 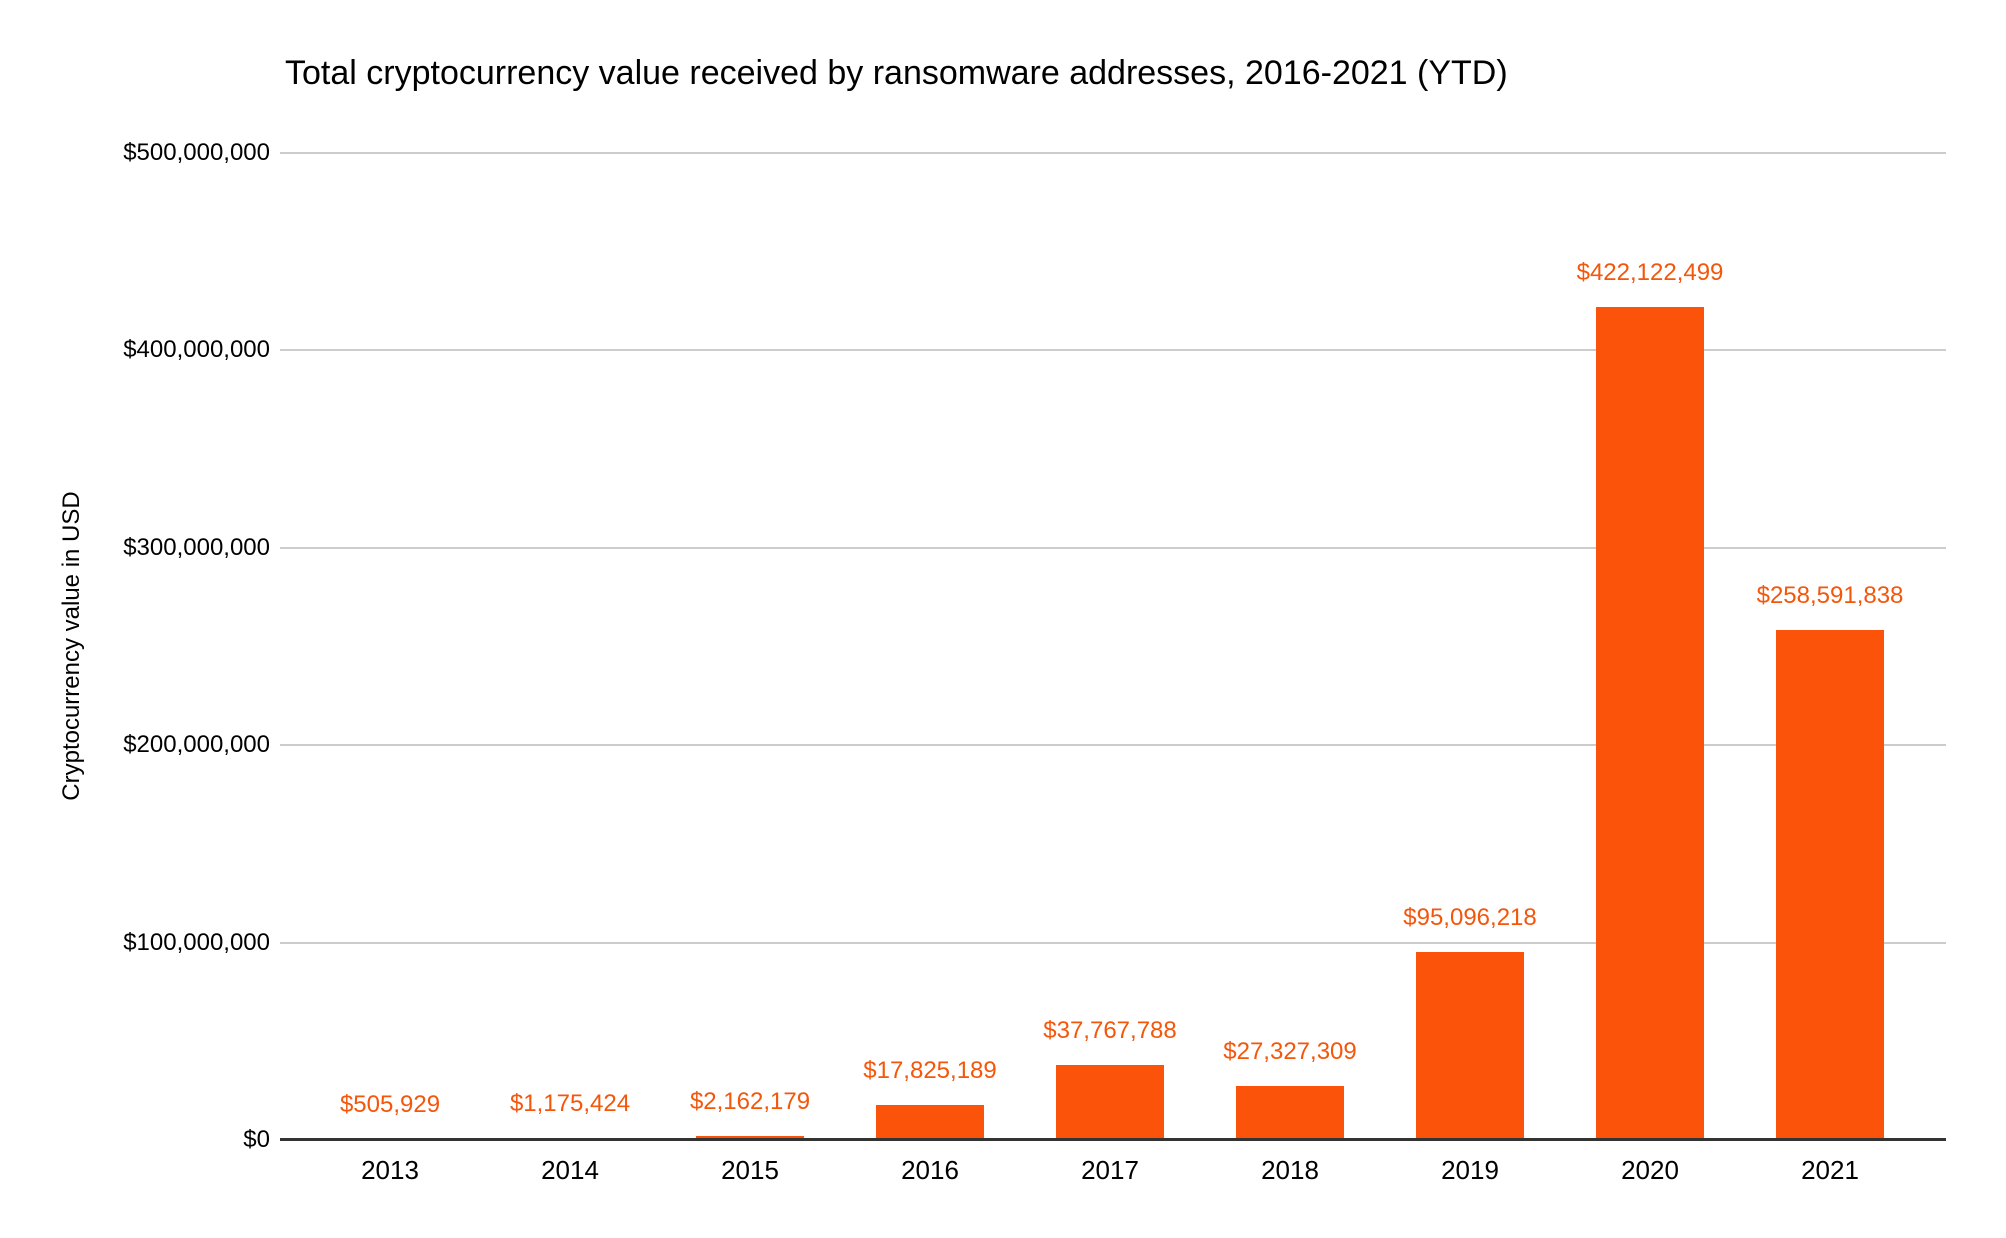 I want to click on bar-2016, so click(x=930, y=1122).